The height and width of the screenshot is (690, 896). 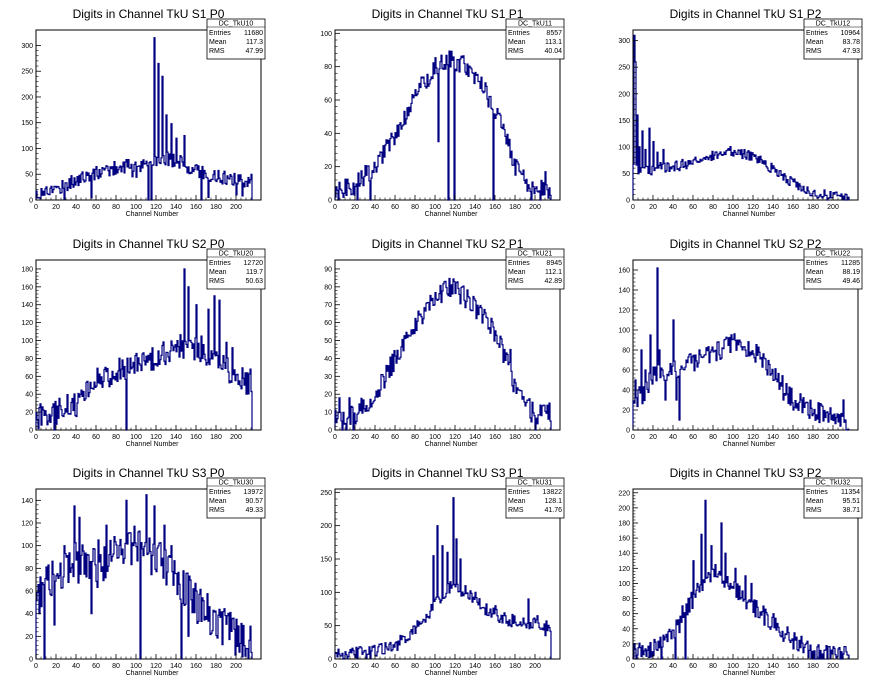 What do you see at coordinates (851, 281) in the screenshot?
I see `stats-value-rms: 49.46` at bounding box center [851, 281].